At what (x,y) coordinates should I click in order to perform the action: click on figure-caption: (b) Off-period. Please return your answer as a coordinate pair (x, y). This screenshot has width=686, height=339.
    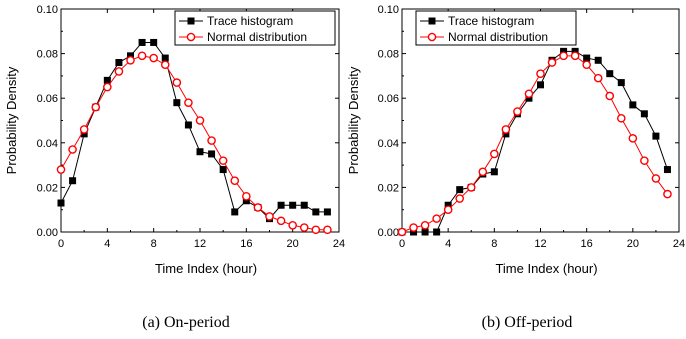
    Looking at the image, I should click on (527, 322).